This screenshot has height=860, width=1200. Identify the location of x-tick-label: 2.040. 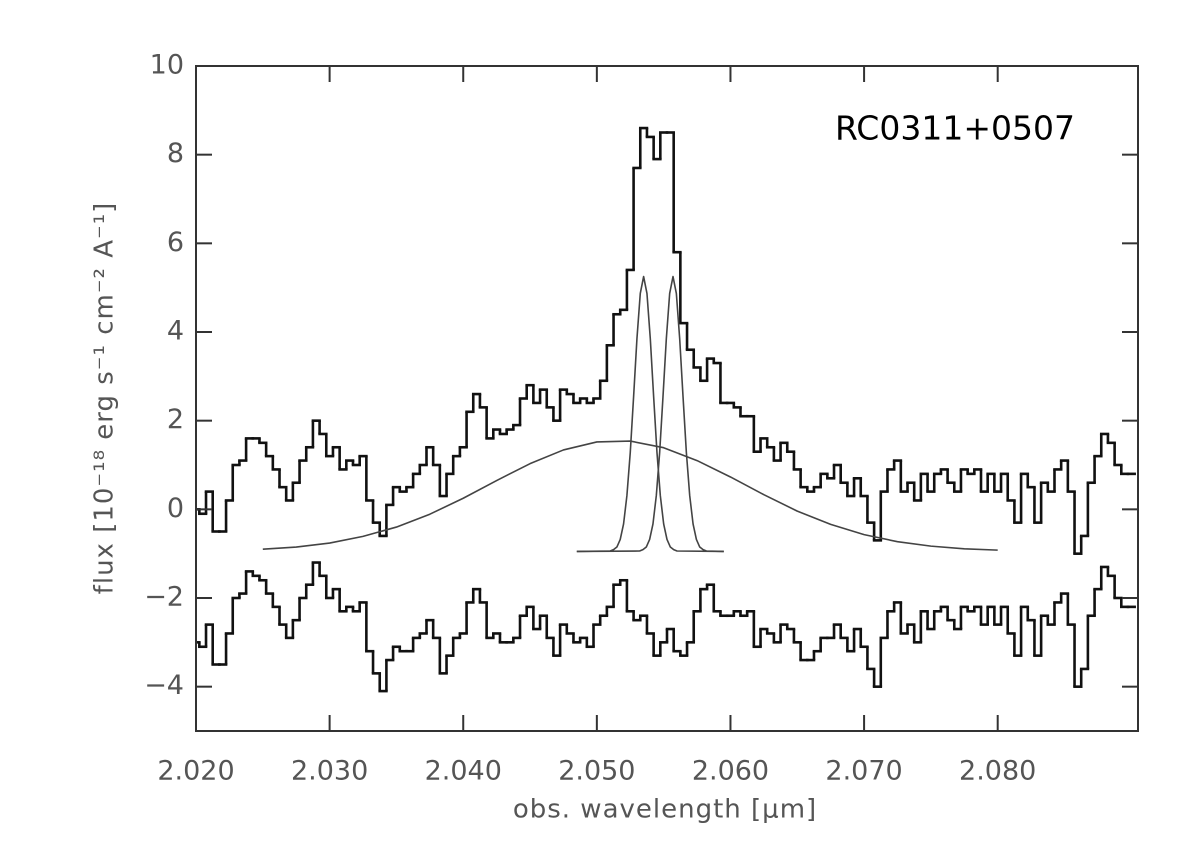
(463, 771).